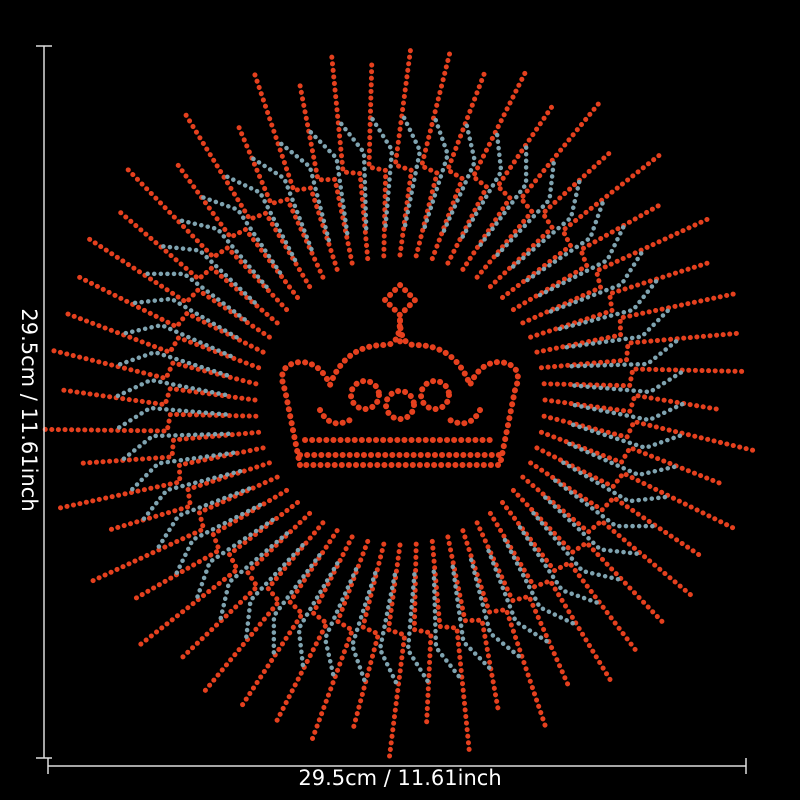  What do you see at coordinates (29, 409) in the screenshot?
I see `height-label: 29.5cm / 11.61inch` at bounding box center [29, 409].